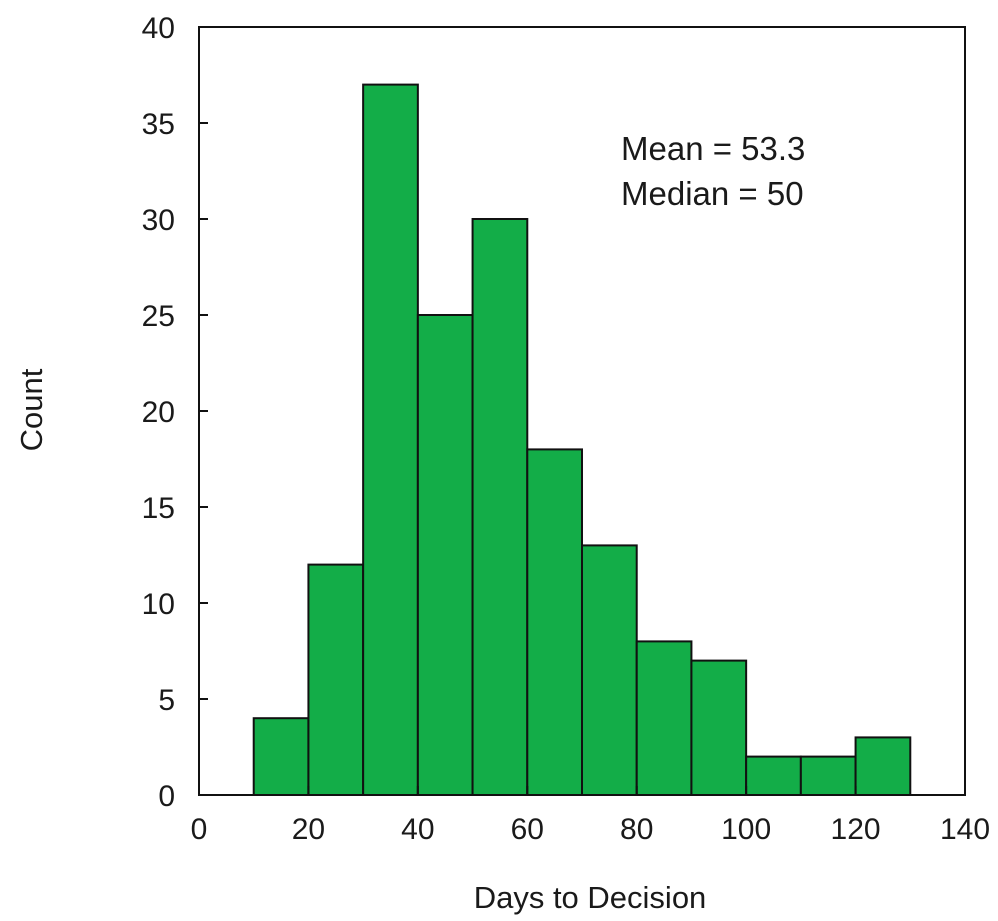 This screenshot has height=921, width=998. What do you see at coordinates (856, 829) in the screenshot?
I see `x-tick-label: 120` at bounding box center [856, 829].